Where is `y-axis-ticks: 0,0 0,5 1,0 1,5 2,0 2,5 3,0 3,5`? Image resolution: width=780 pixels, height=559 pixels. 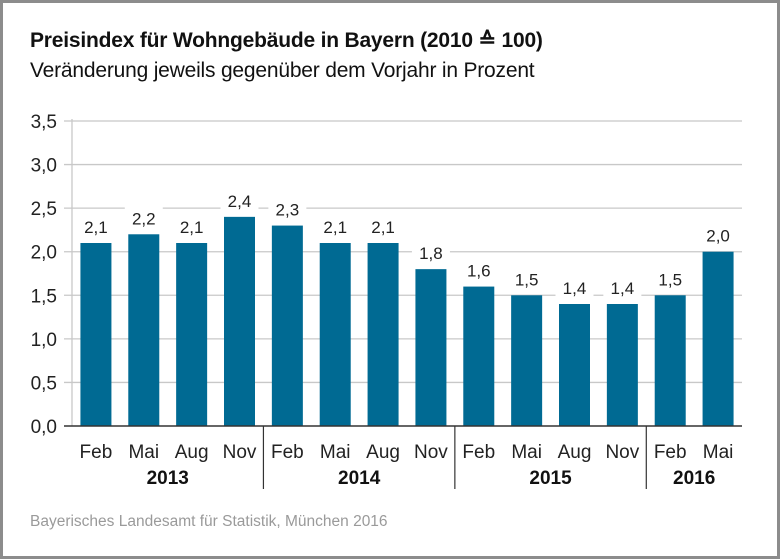
y-axis-ticks: 0,0 0,5 1,0 1,5 2,0 2,5 3,0 3,5 is located at coordinates (44, 275).